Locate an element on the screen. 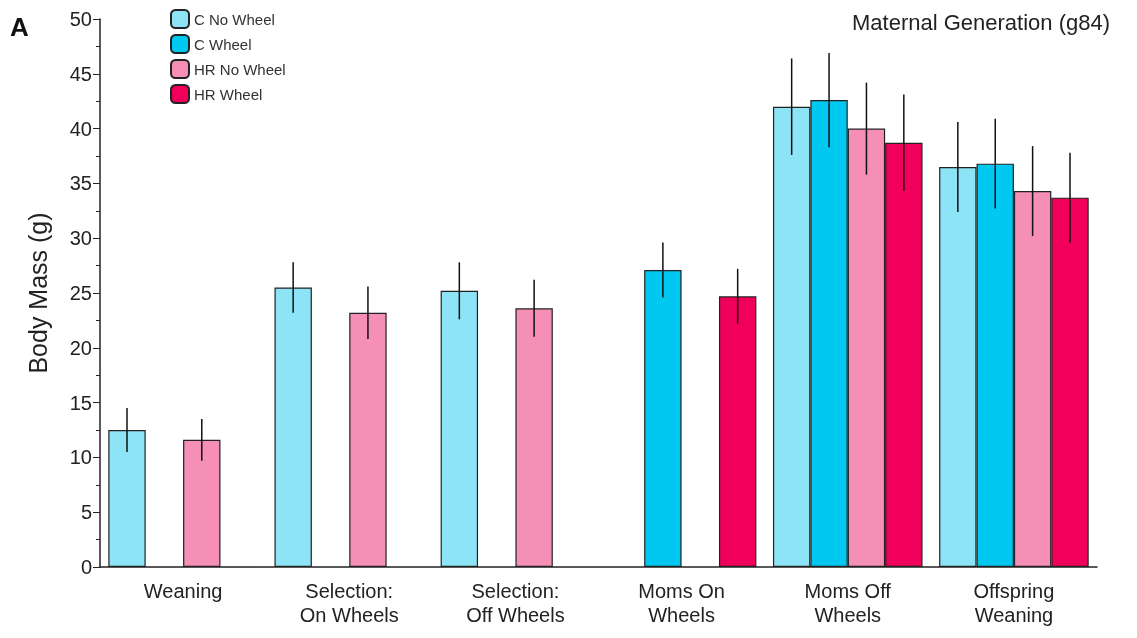 The height and width of the screenshot is (638, 1137). y-tick-label: 5 is located at coordinates (86, 512).